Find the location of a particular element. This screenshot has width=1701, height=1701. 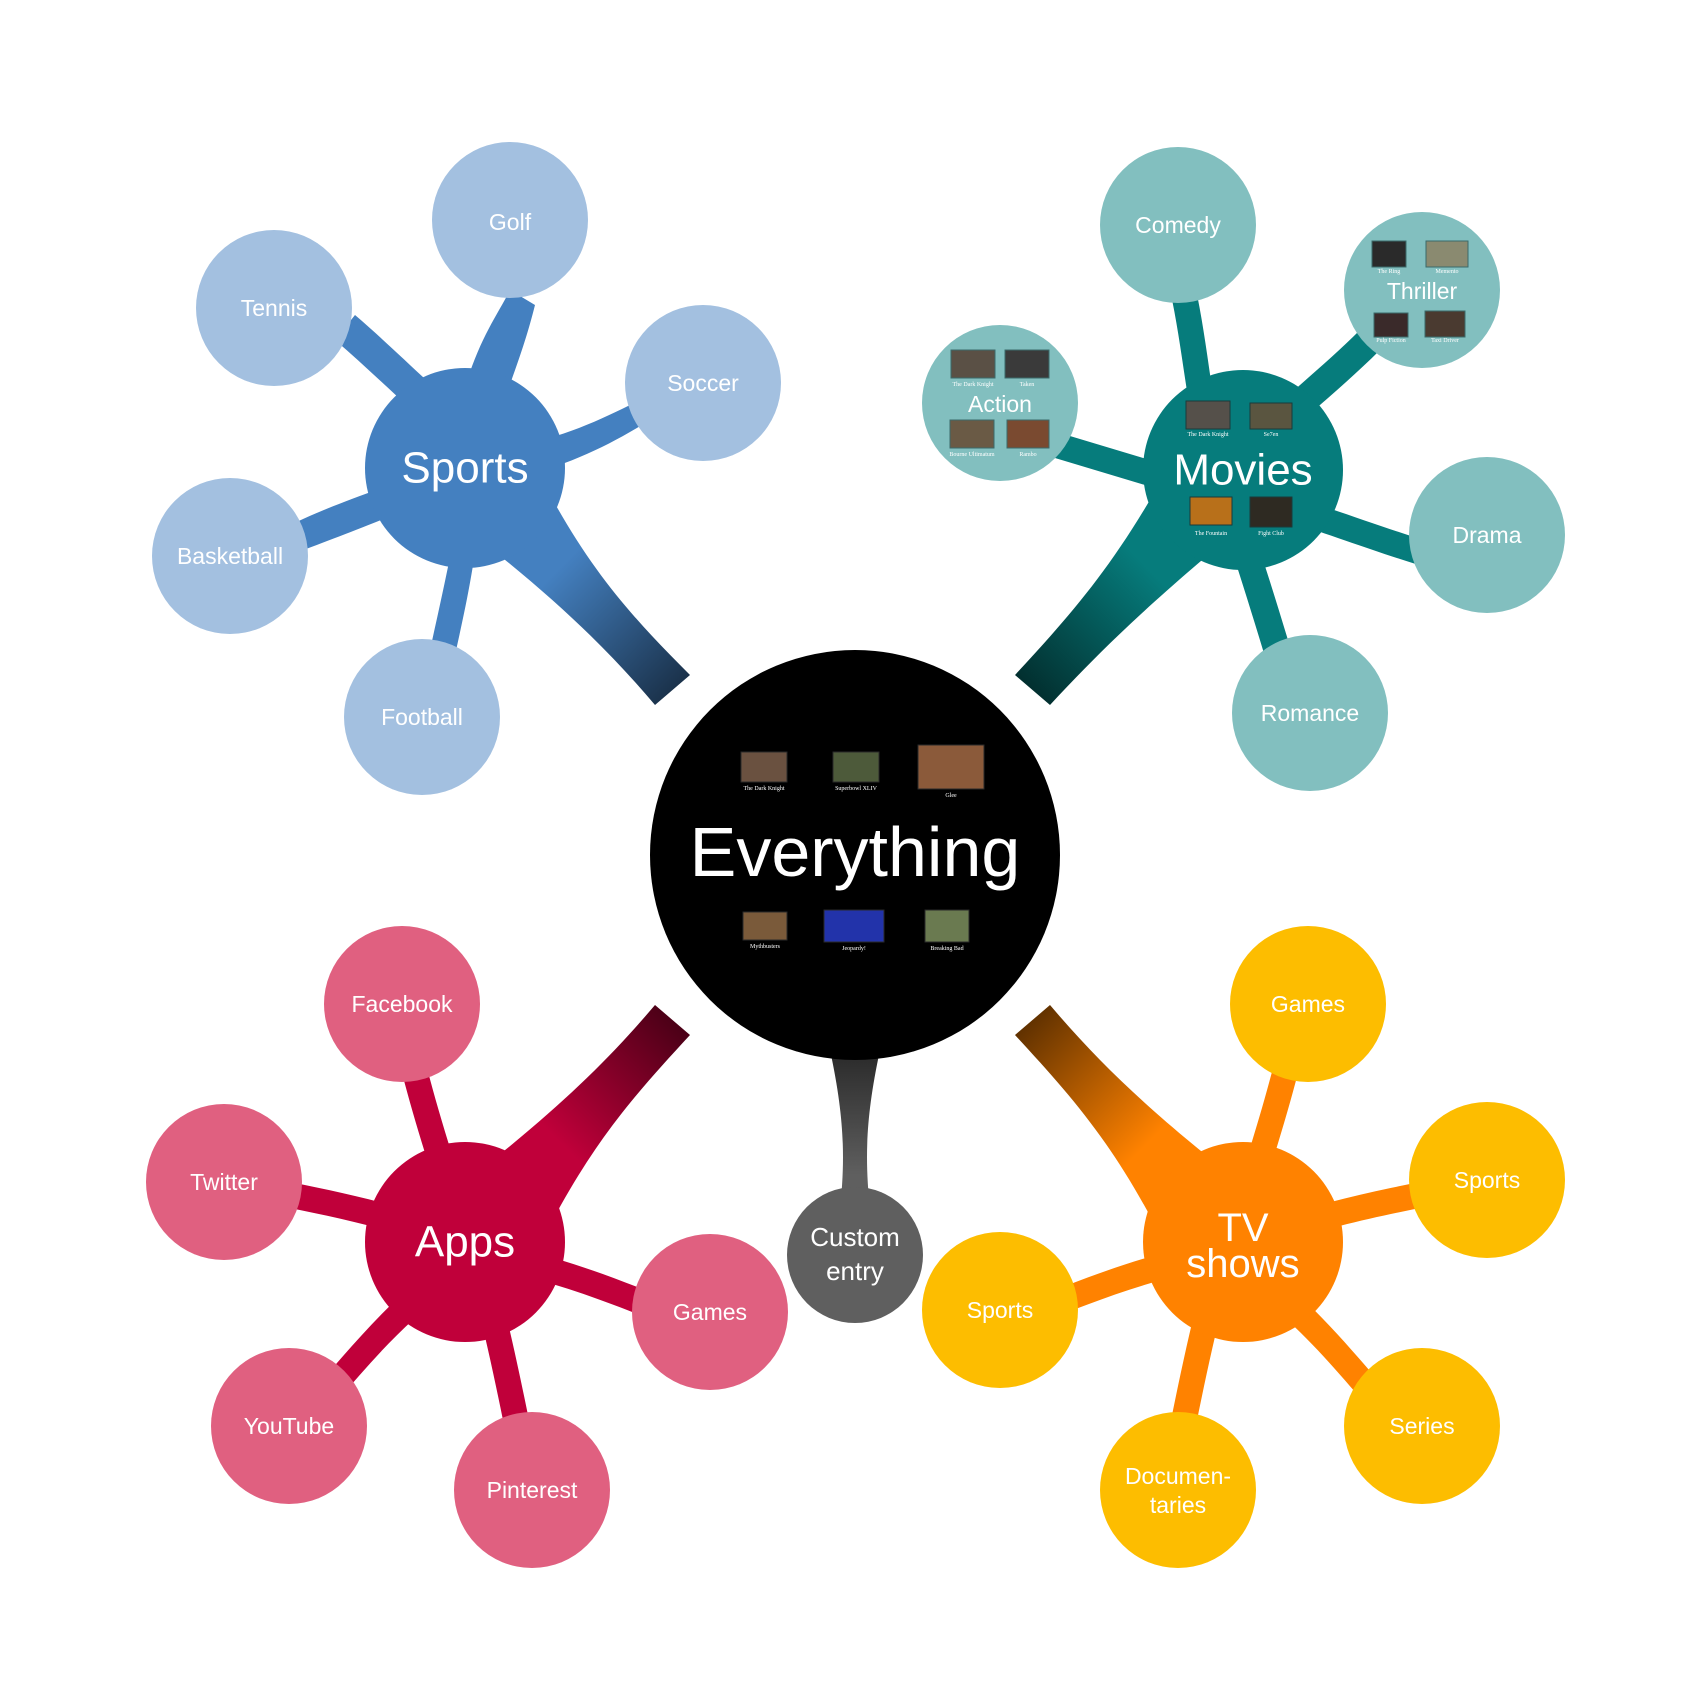

leaf-label: Drama is located at coordinates (1486, 535).